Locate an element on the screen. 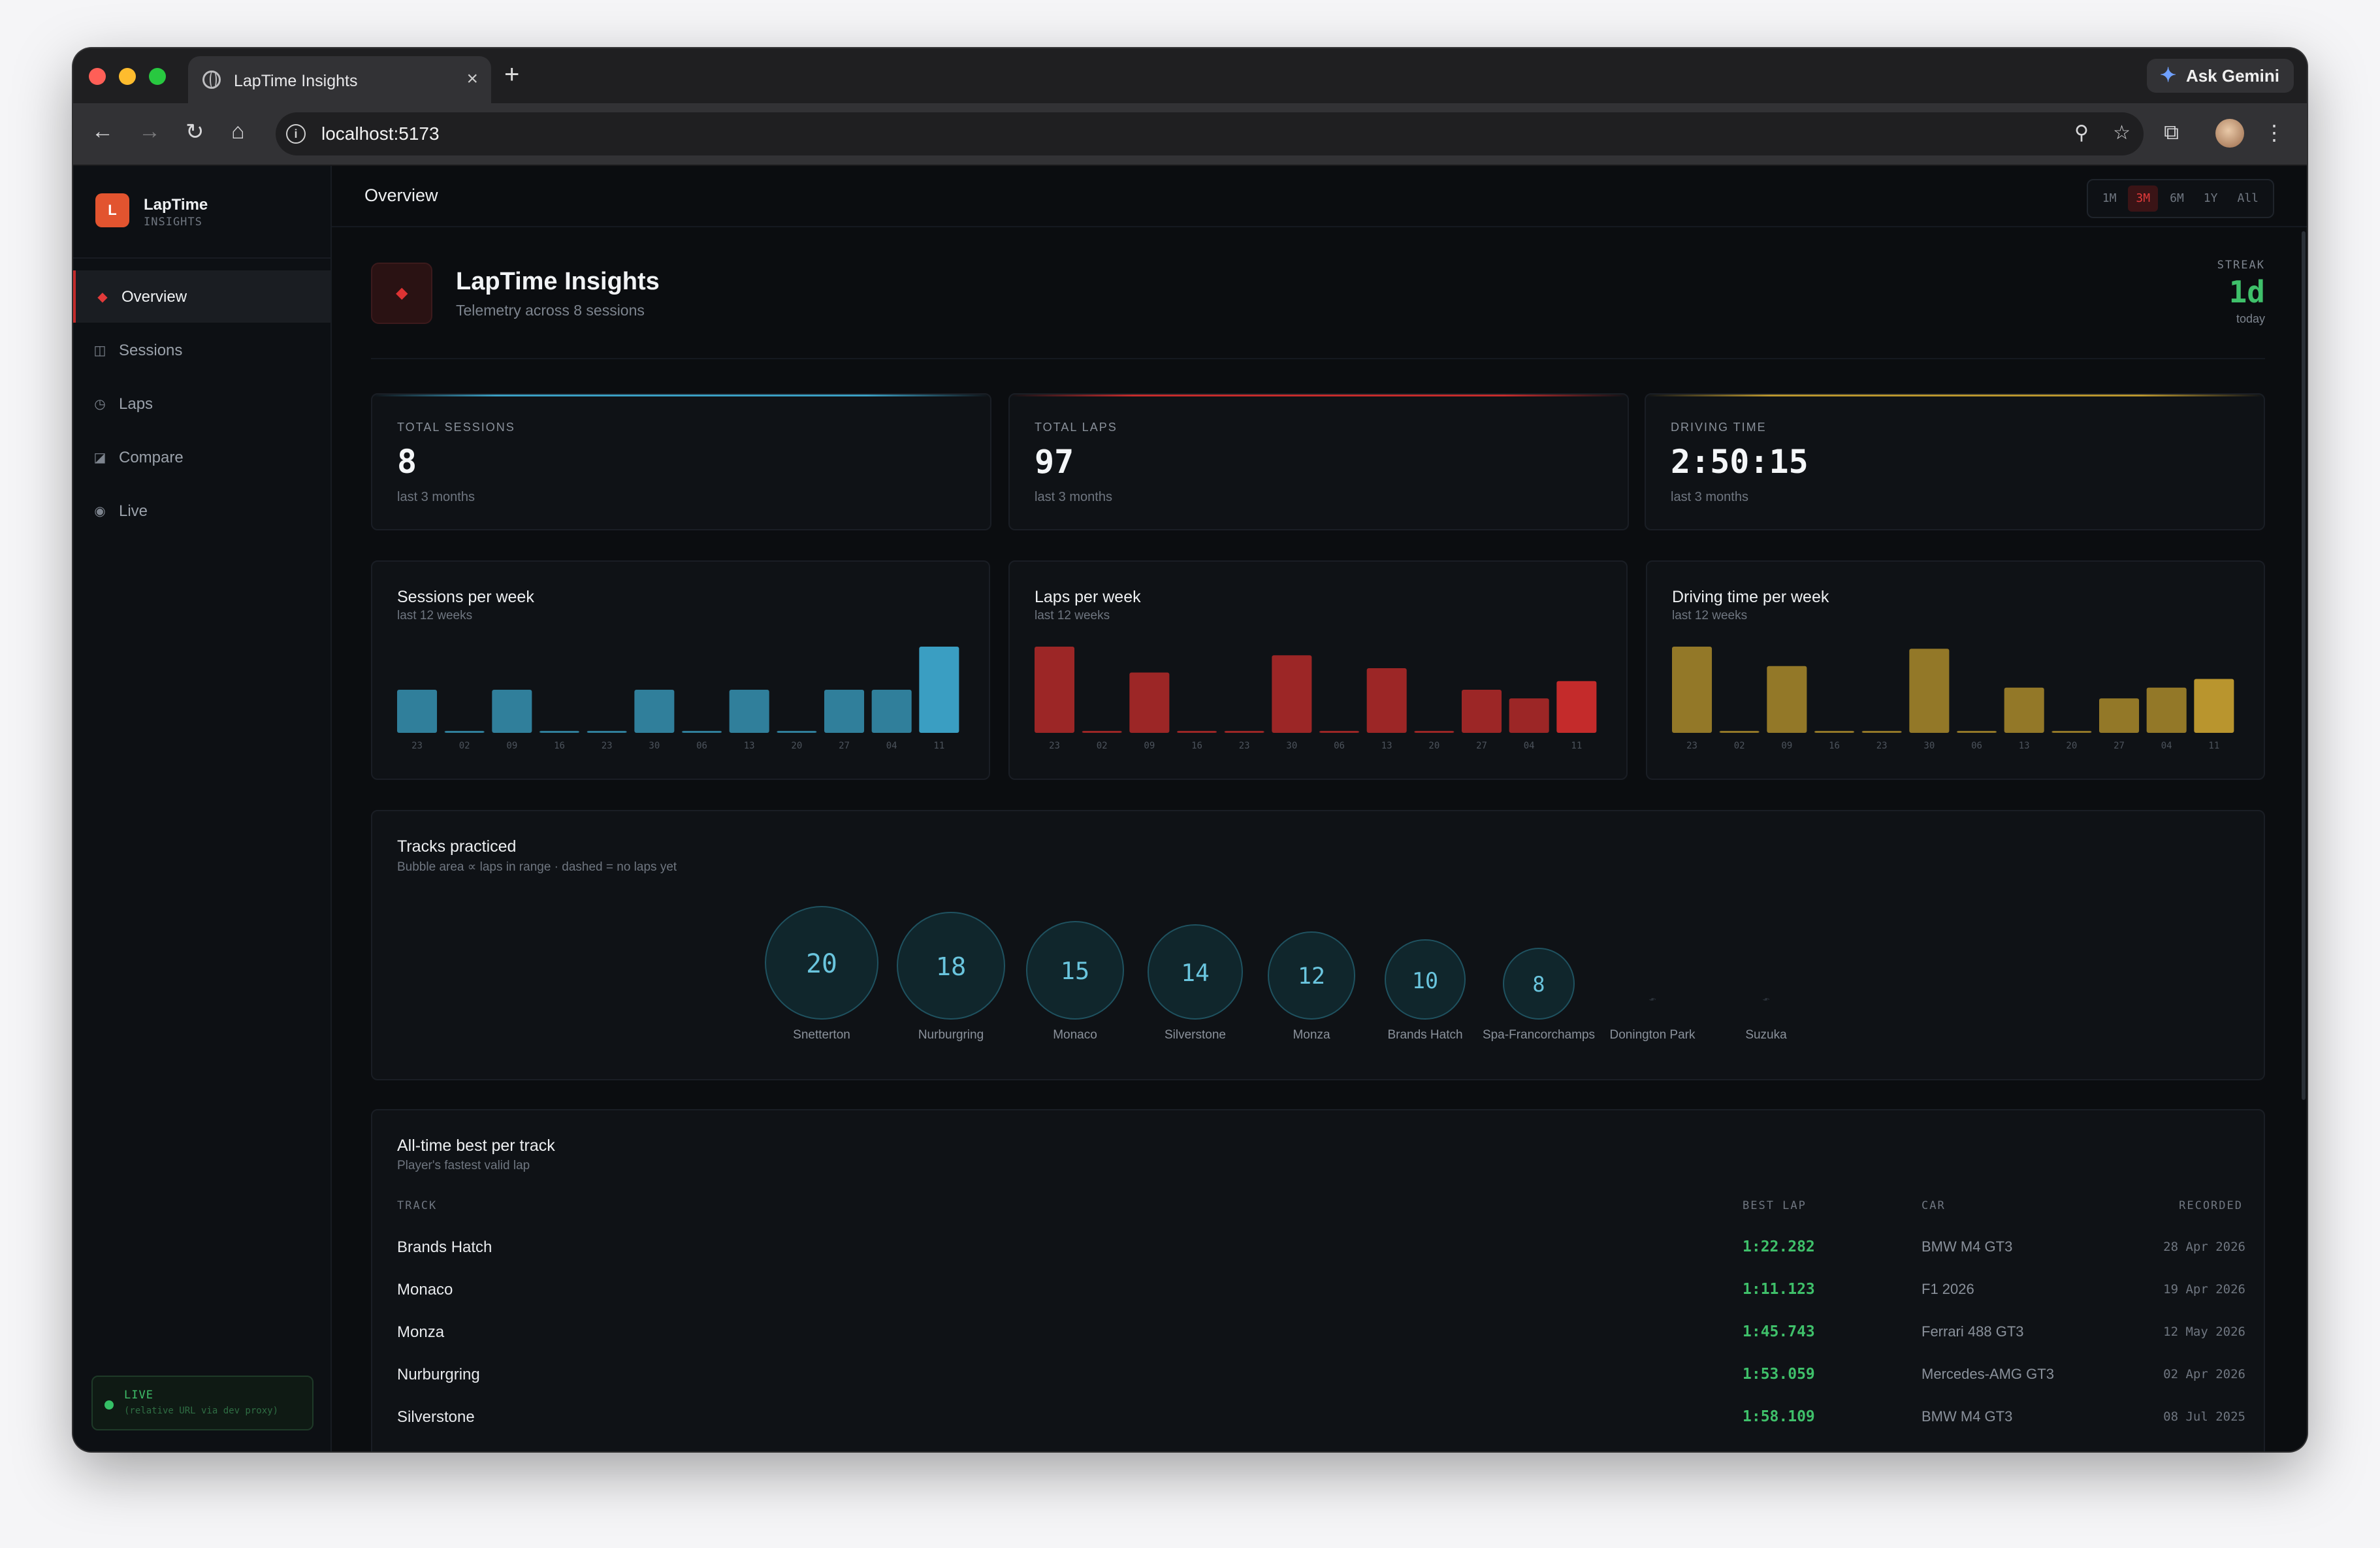  forward-arrow-icon: → is located at coordinates (149, 132).